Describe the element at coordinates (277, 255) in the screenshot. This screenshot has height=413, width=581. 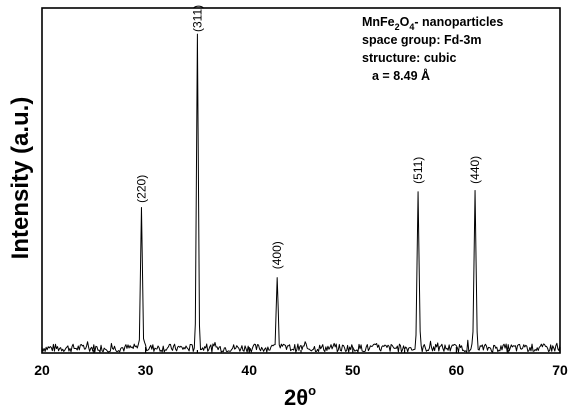
I see `peak-label: (400)` at that location.